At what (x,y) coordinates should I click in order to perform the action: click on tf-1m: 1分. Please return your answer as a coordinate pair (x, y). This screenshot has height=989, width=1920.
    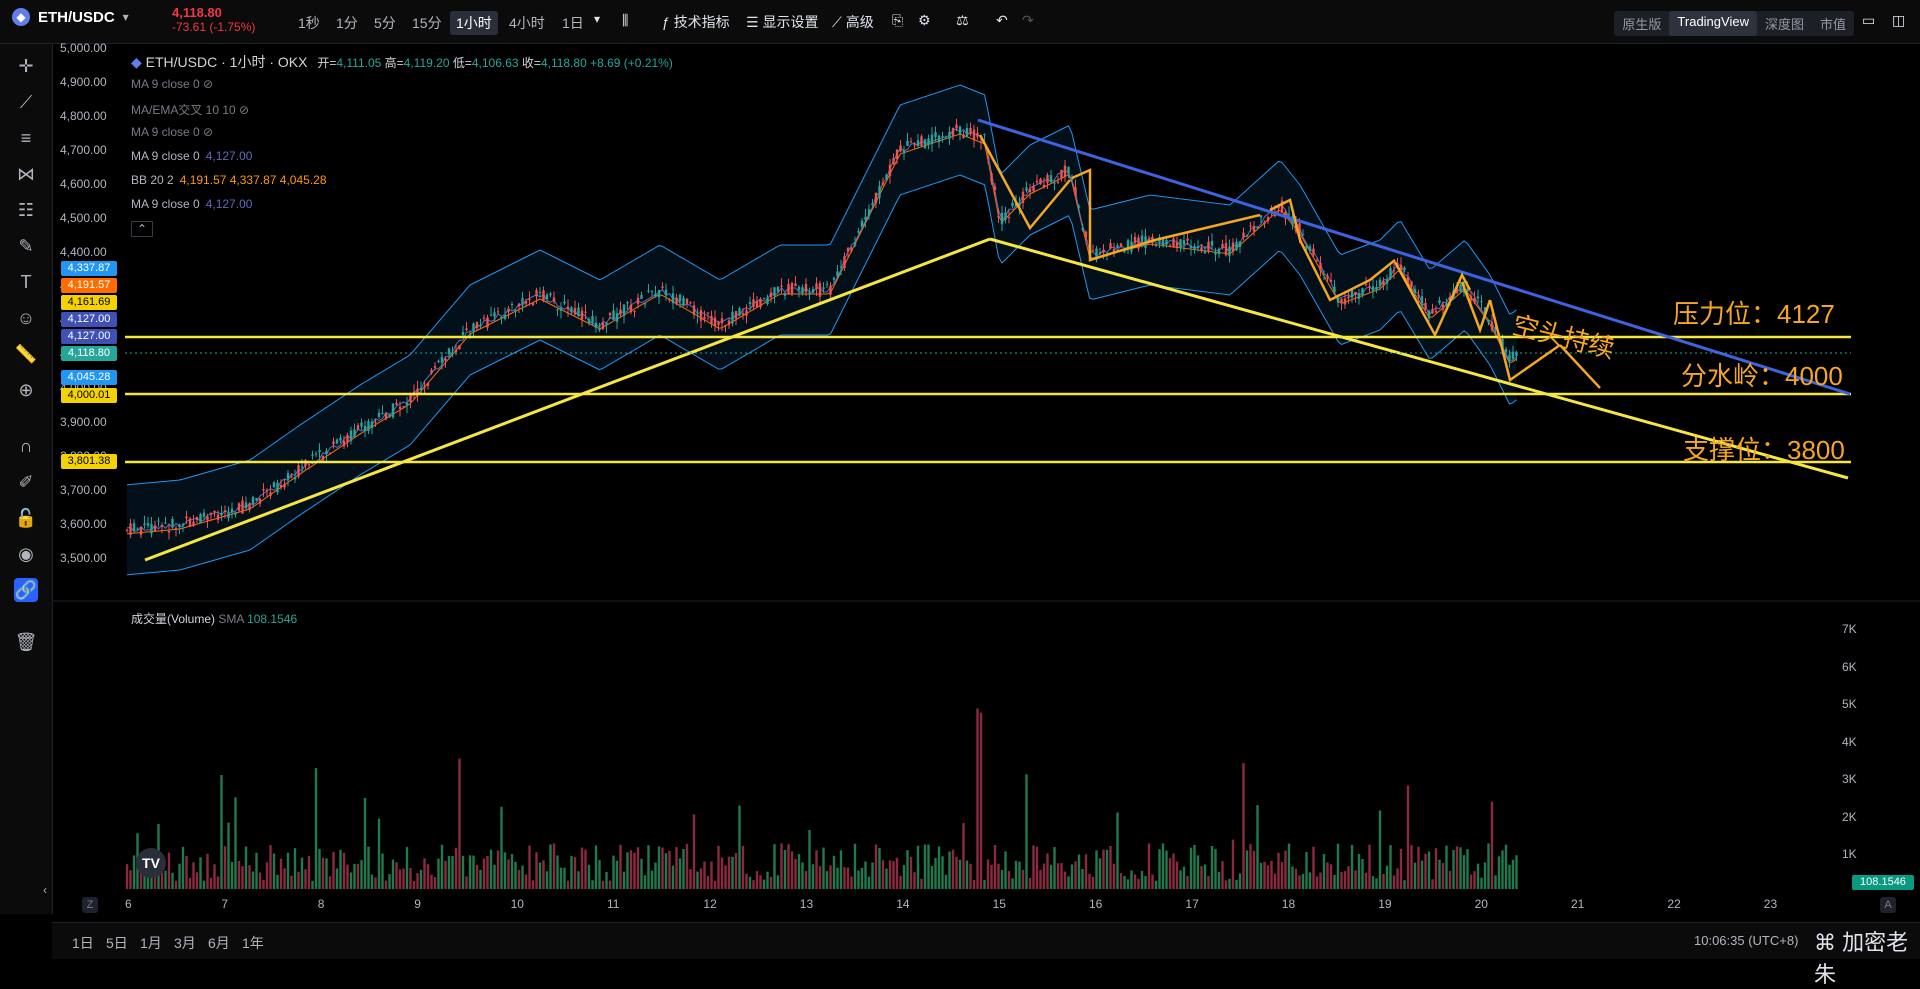
    Looking at the image, I should click on (347, 23).